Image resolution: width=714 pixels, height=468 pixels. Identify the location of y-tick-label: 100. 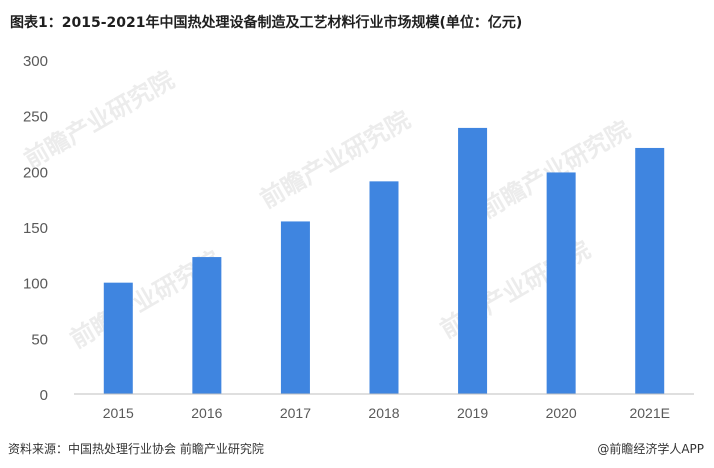
(35, 284).